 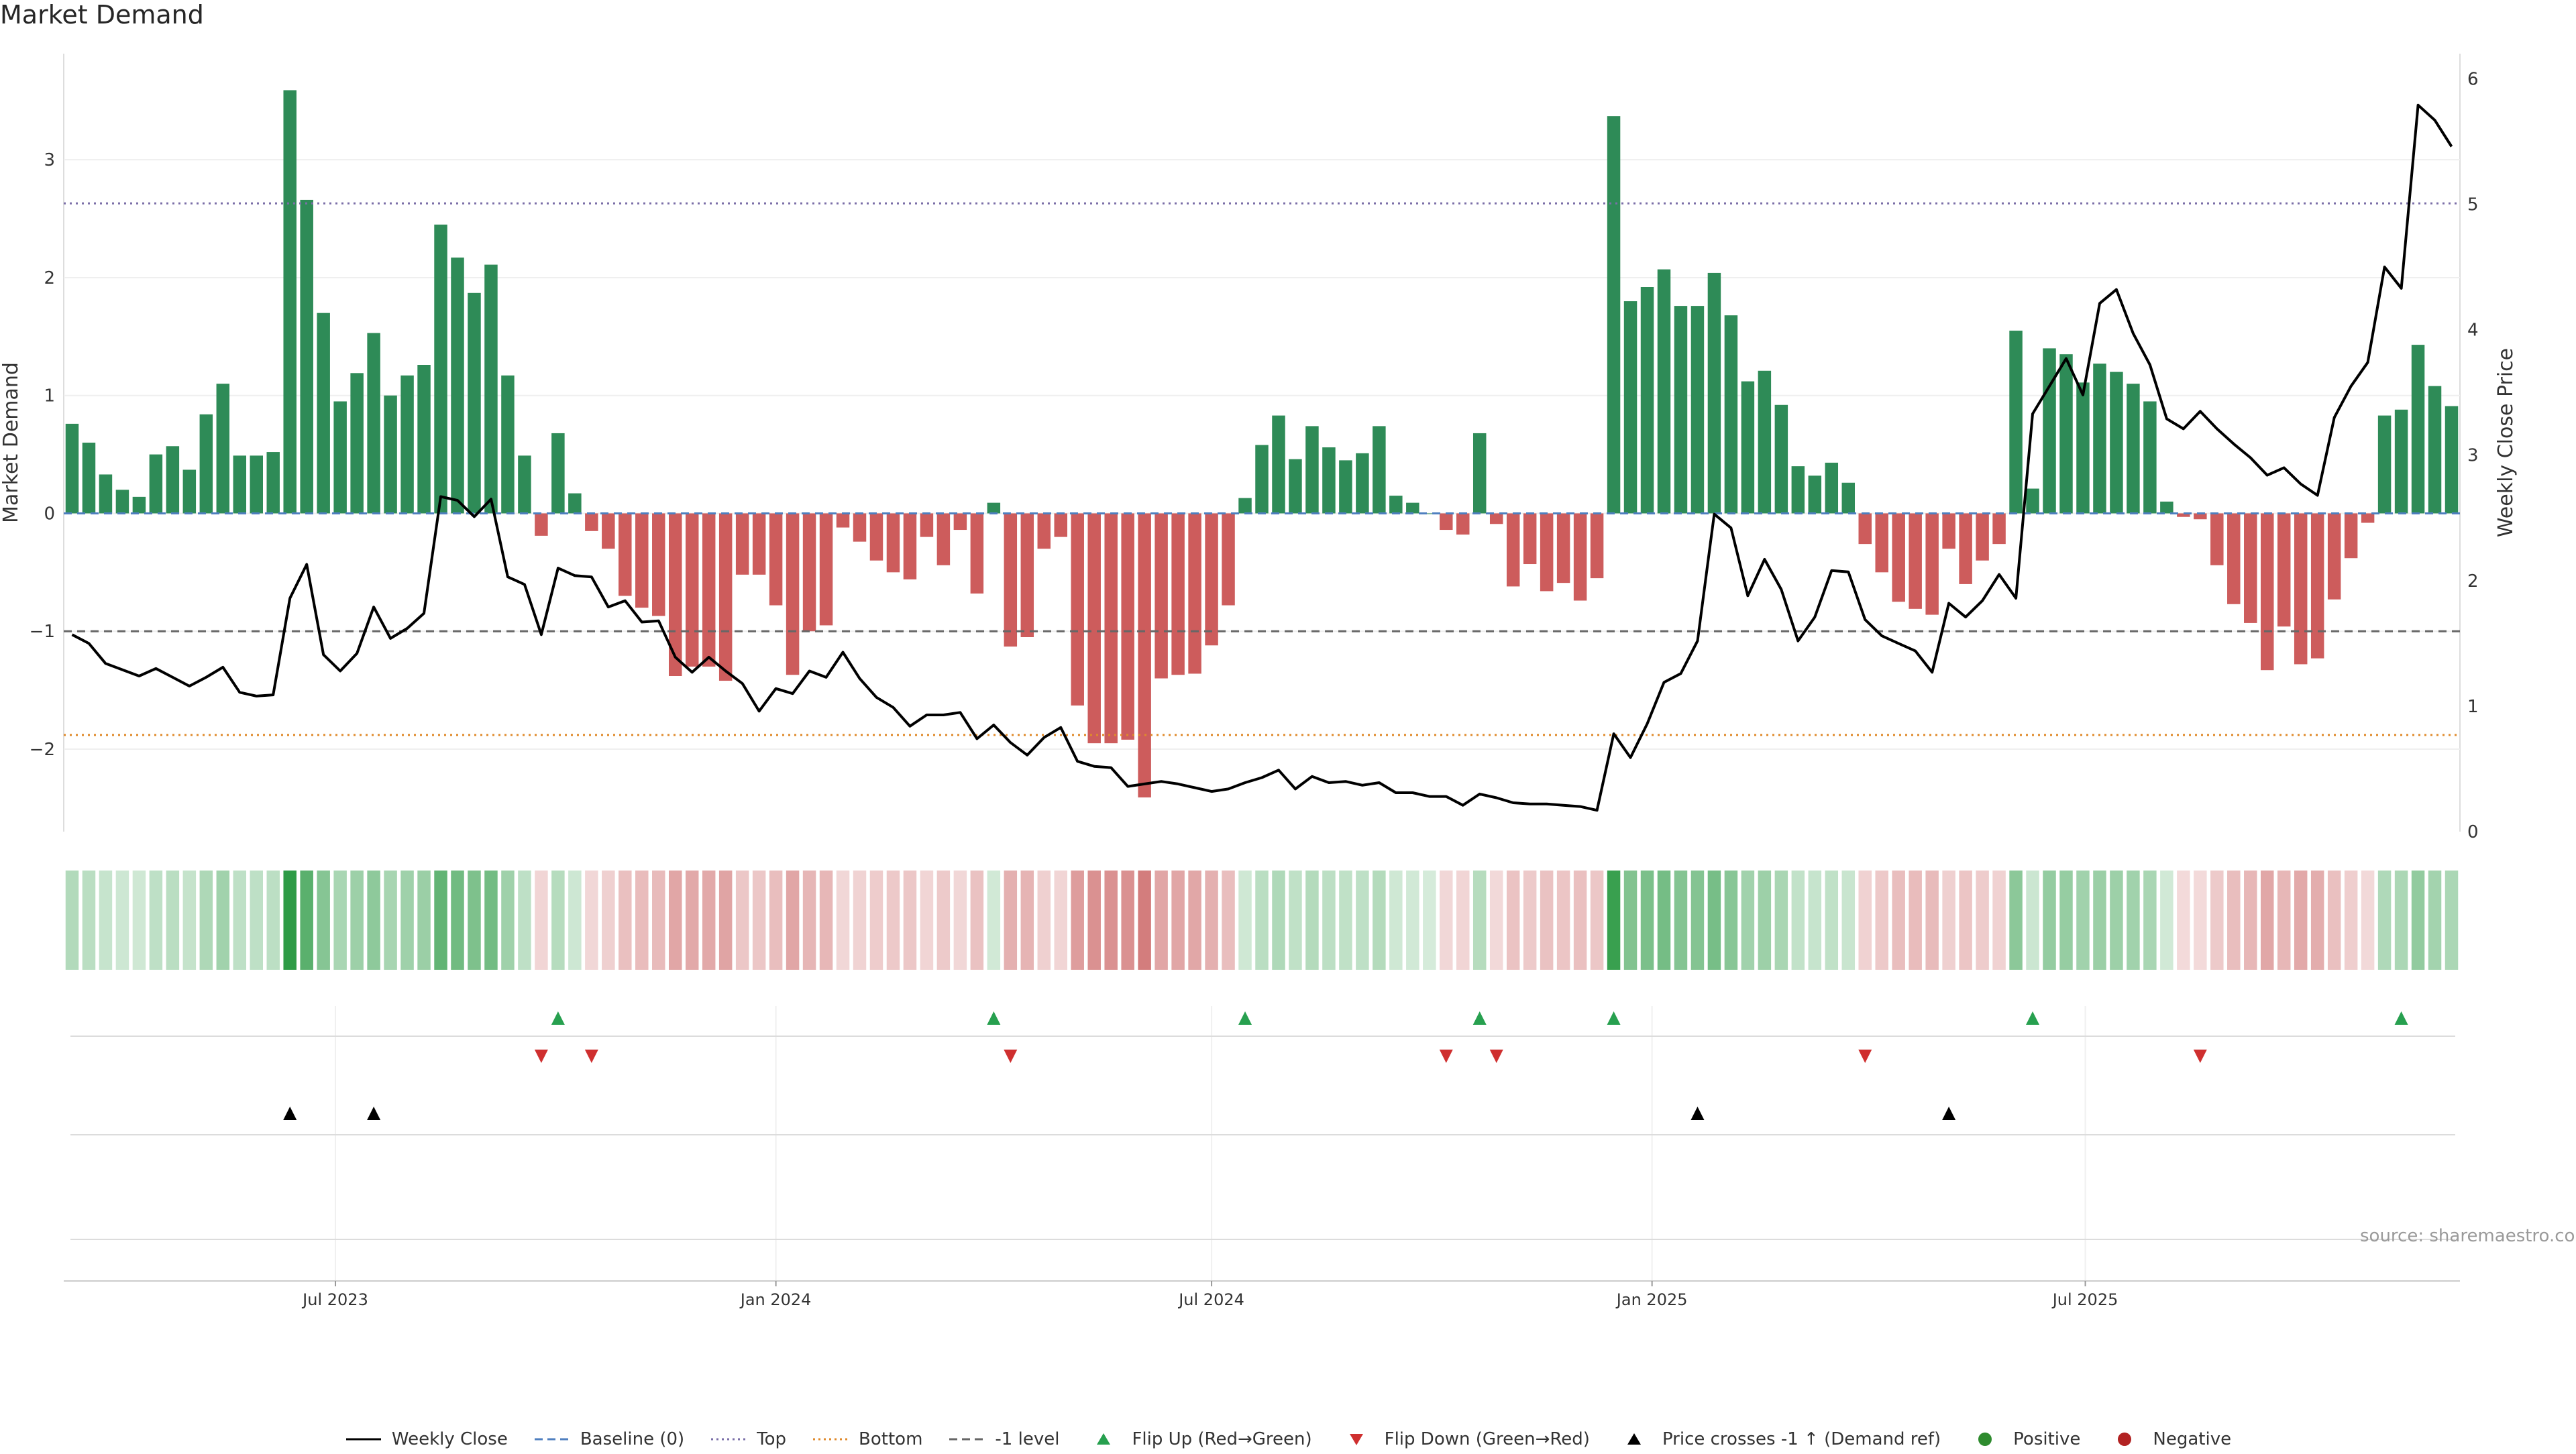 What do you see at coordinates (1198, 1439) in the screenshot?
I see `legend-item: Flip Up (Red→Green)` at bounding box center [1198, 1439].